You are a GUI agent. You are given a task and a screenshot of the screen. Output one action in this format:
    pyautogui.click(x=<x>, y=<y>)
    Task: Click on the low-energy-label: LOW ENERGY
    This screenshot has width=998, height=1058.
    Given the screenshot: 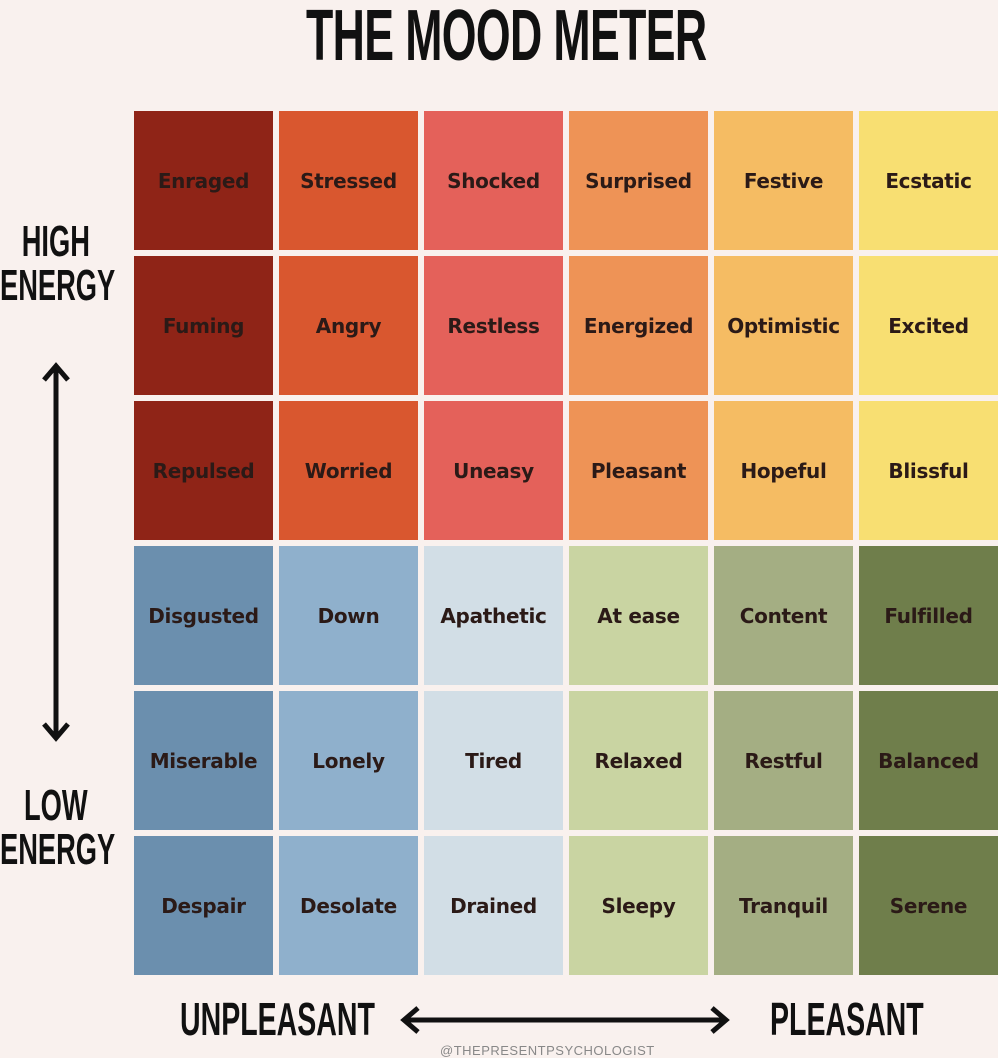 What is the action you would take?
    pyautogui.click(x=58, y=827)
    